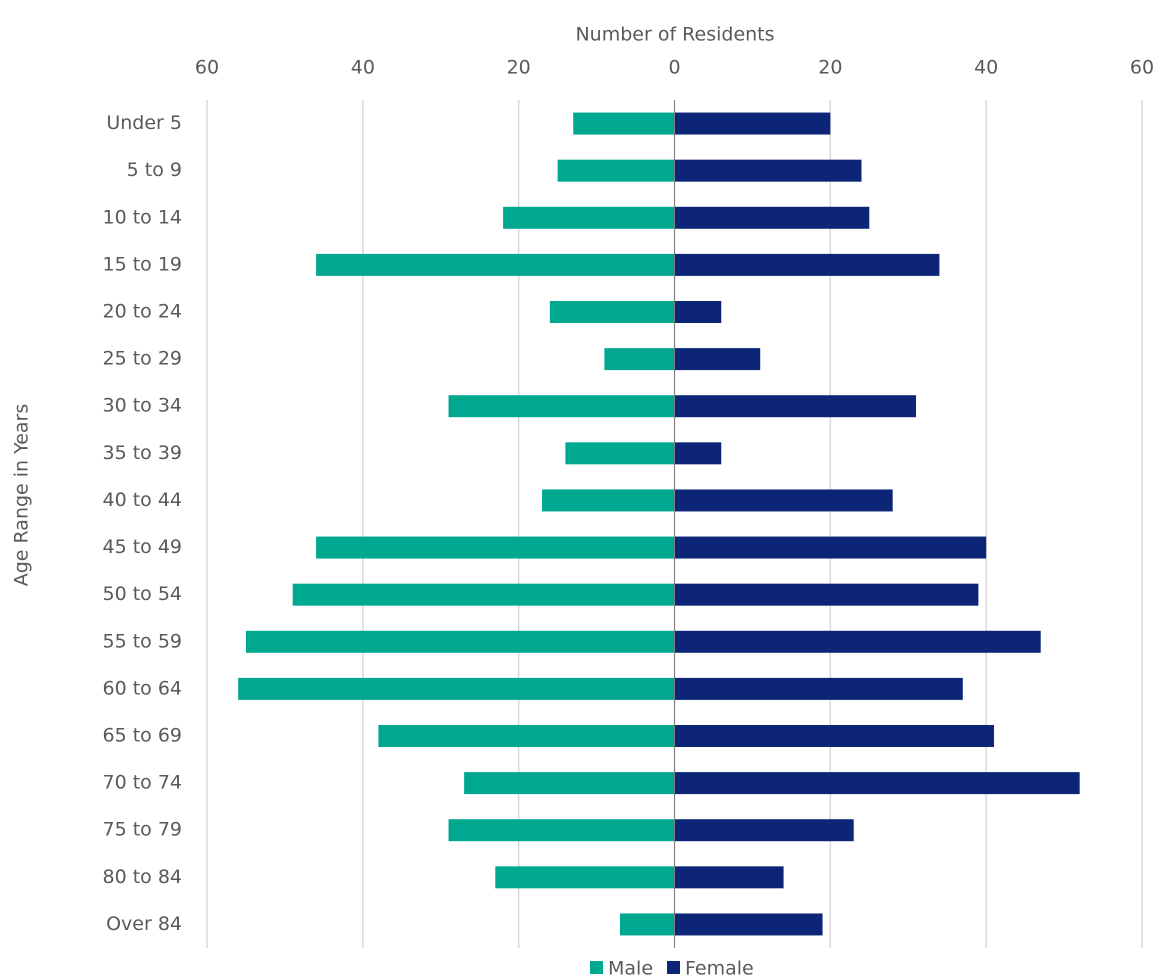 The width and height of the screenshot is (1159, 980). I want to click on y-tick-label: 15 to 19, so click(142, 264).